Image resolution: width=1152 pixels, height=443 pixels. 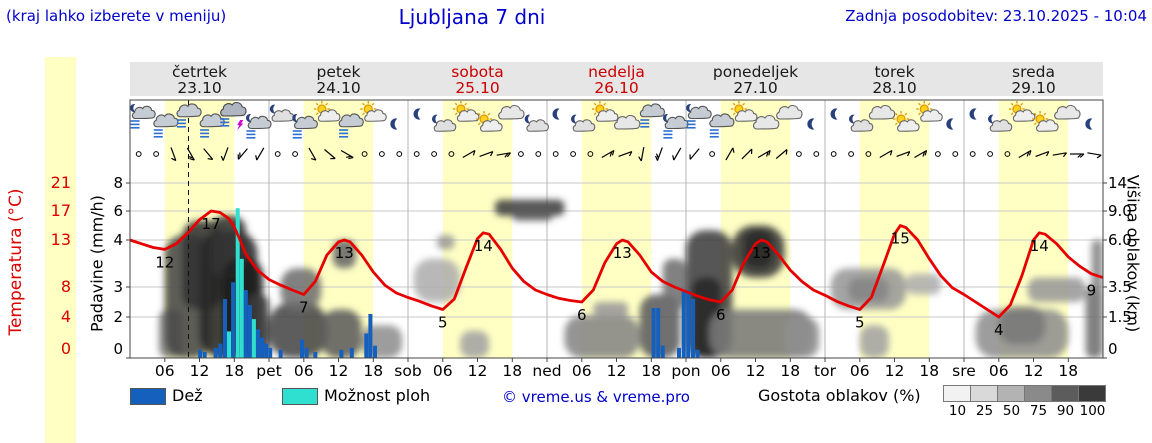 I want to click on svg-text: tor, so click(x=825, y=371).